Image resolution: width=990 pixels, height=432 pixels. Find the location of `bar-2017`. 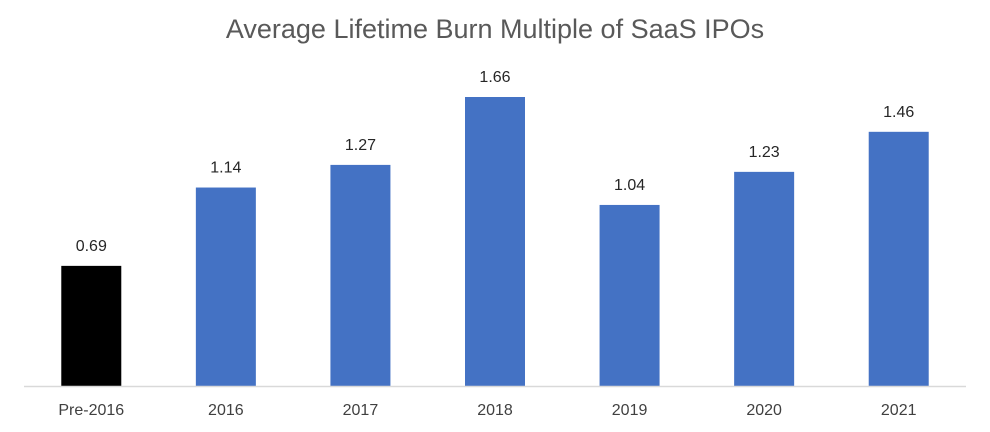

bar-2017 is located at coordinates (360, 275).